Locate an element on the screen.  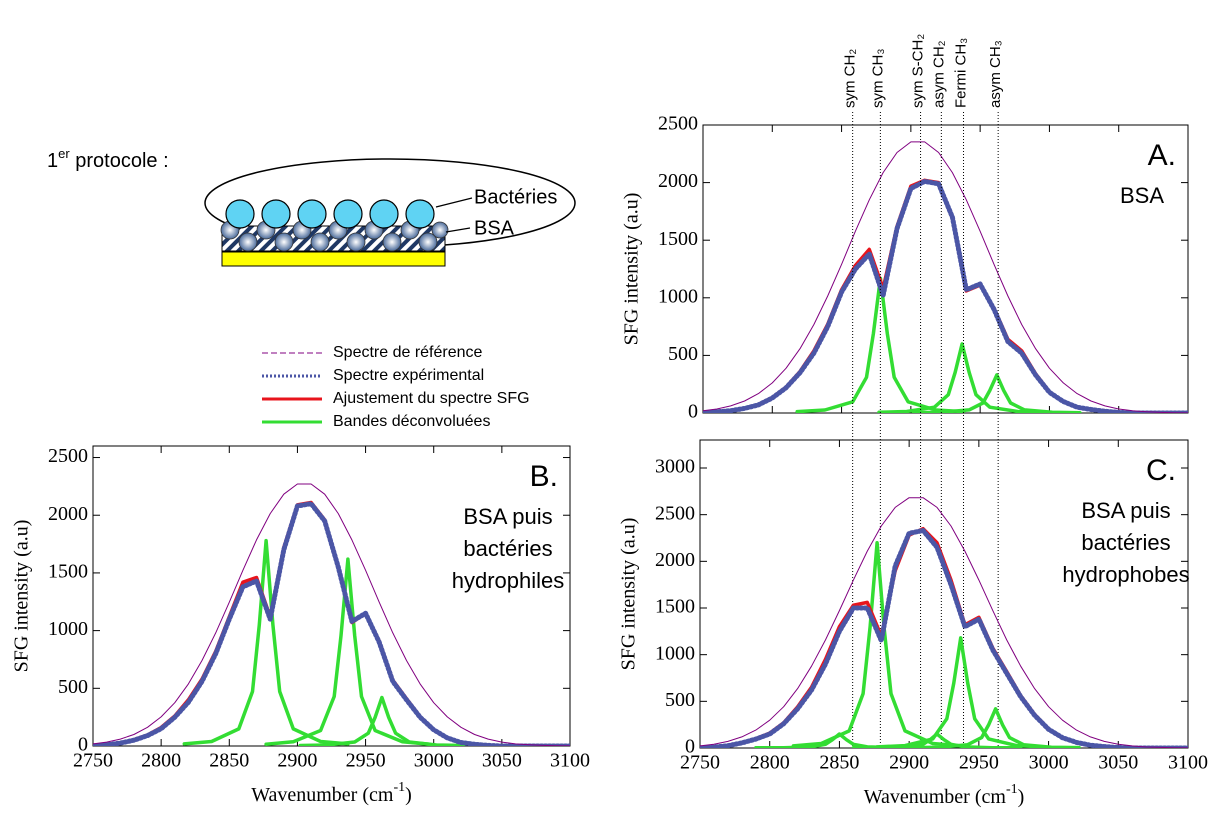
legend-label: Spectre expérimental is located at coordinates (408, 375).